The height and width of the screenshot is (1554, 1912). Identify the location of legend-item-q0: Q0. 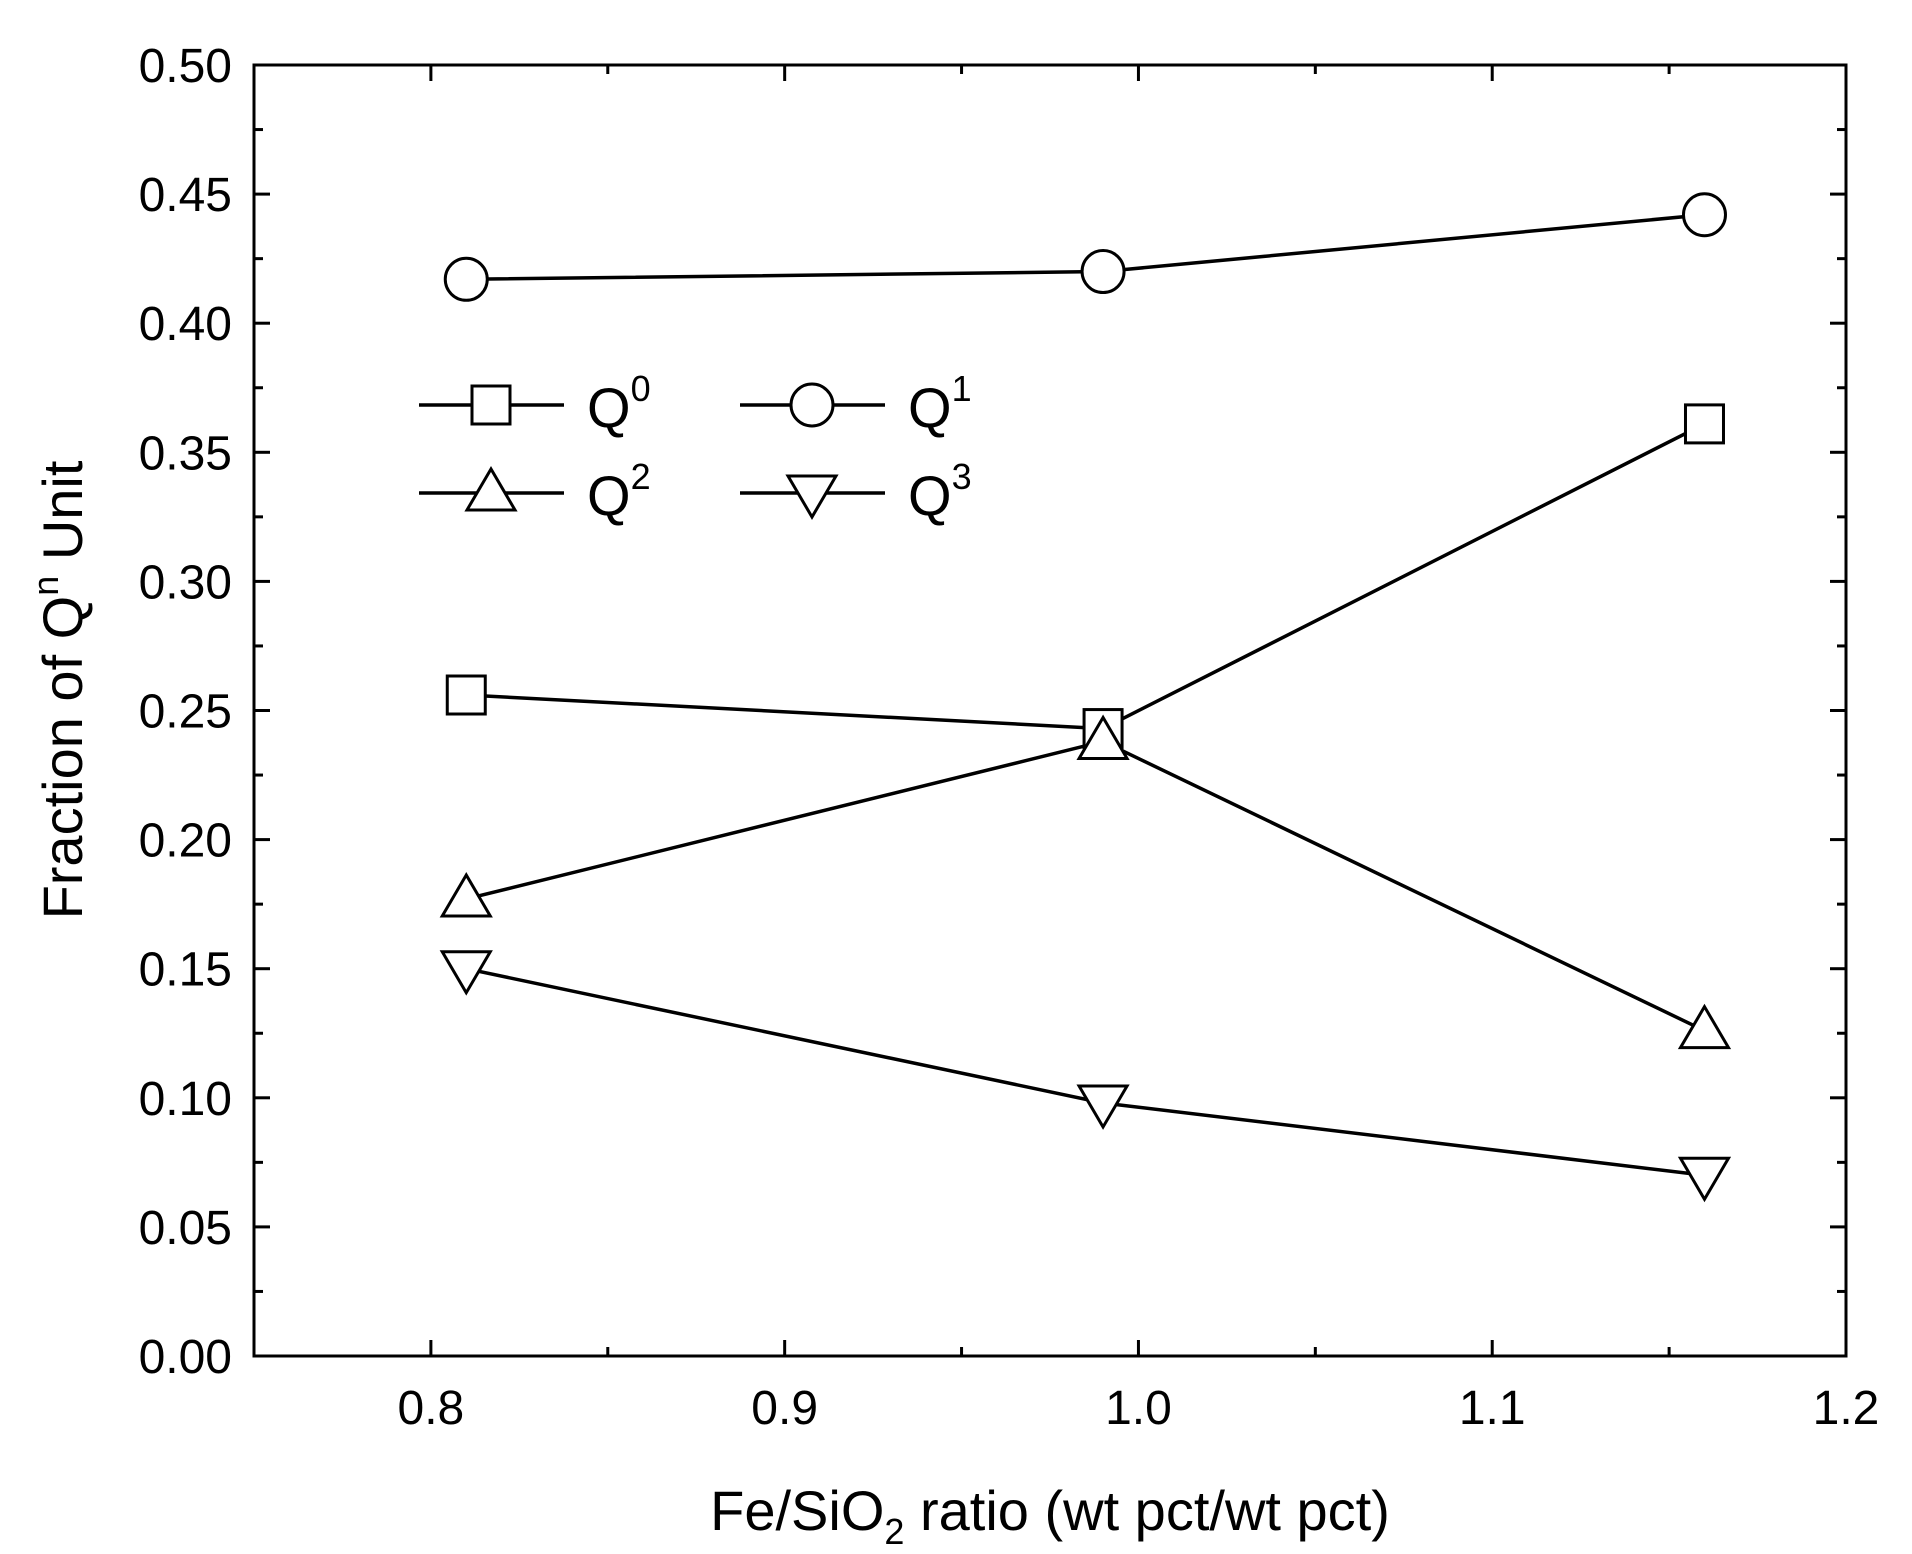
(535, 403).